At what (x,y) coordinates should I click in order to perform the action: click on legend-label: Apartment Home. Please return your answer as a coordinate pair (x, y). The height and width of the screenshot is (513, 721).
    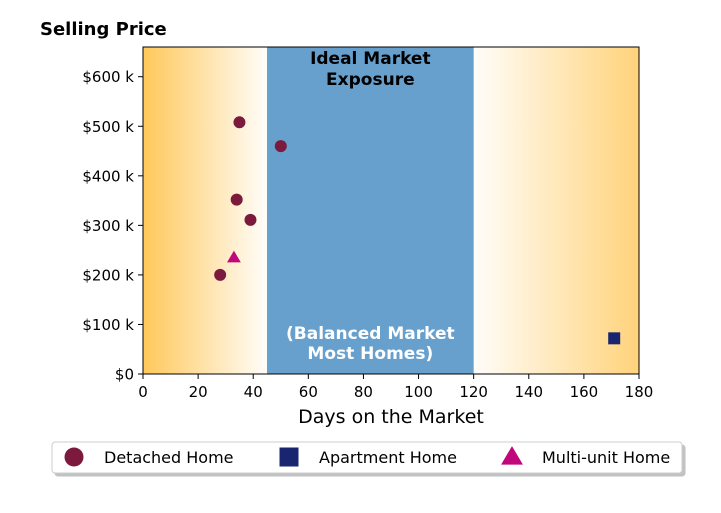
    Looking at the image, I should click on (388, 457).